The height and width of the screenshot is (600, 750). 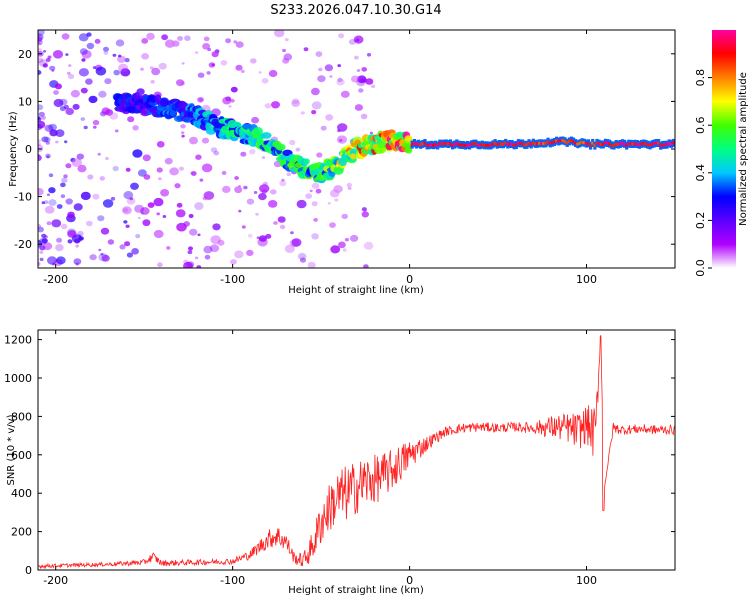 I want to click on spectrogram-x-tick-label: 0, so click(x=409, y=279).